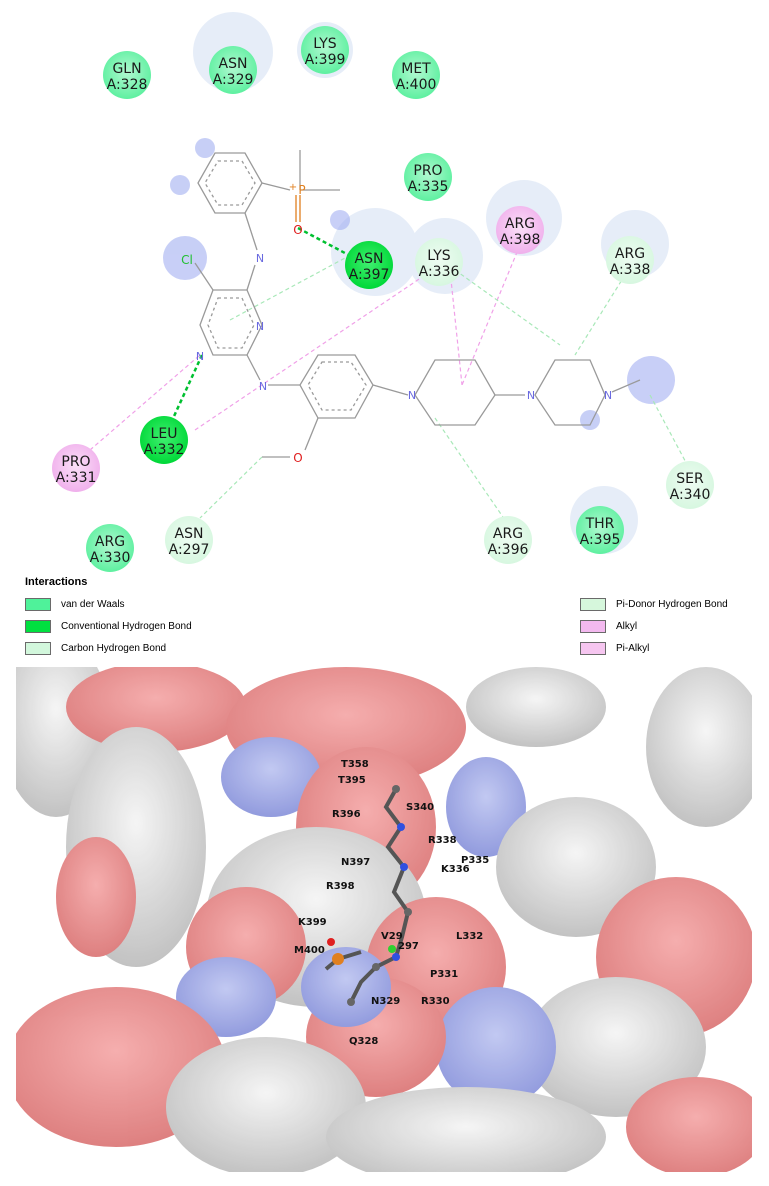  Describe the element at coordinates (416, 69) in the screenshot. I see `residue-name: MET` at that location.